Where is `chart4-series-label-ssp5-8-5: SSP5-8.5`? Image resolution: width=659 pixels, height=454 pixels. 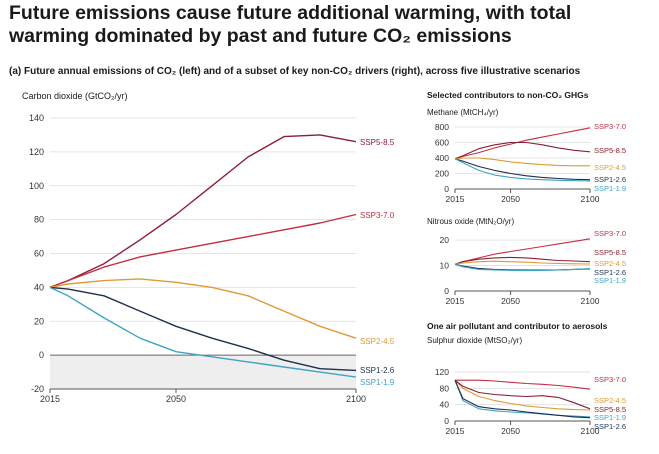
chart4-series-label-ssp5-8-5: SSP5-8.5 is located at coordinates (610, 409).